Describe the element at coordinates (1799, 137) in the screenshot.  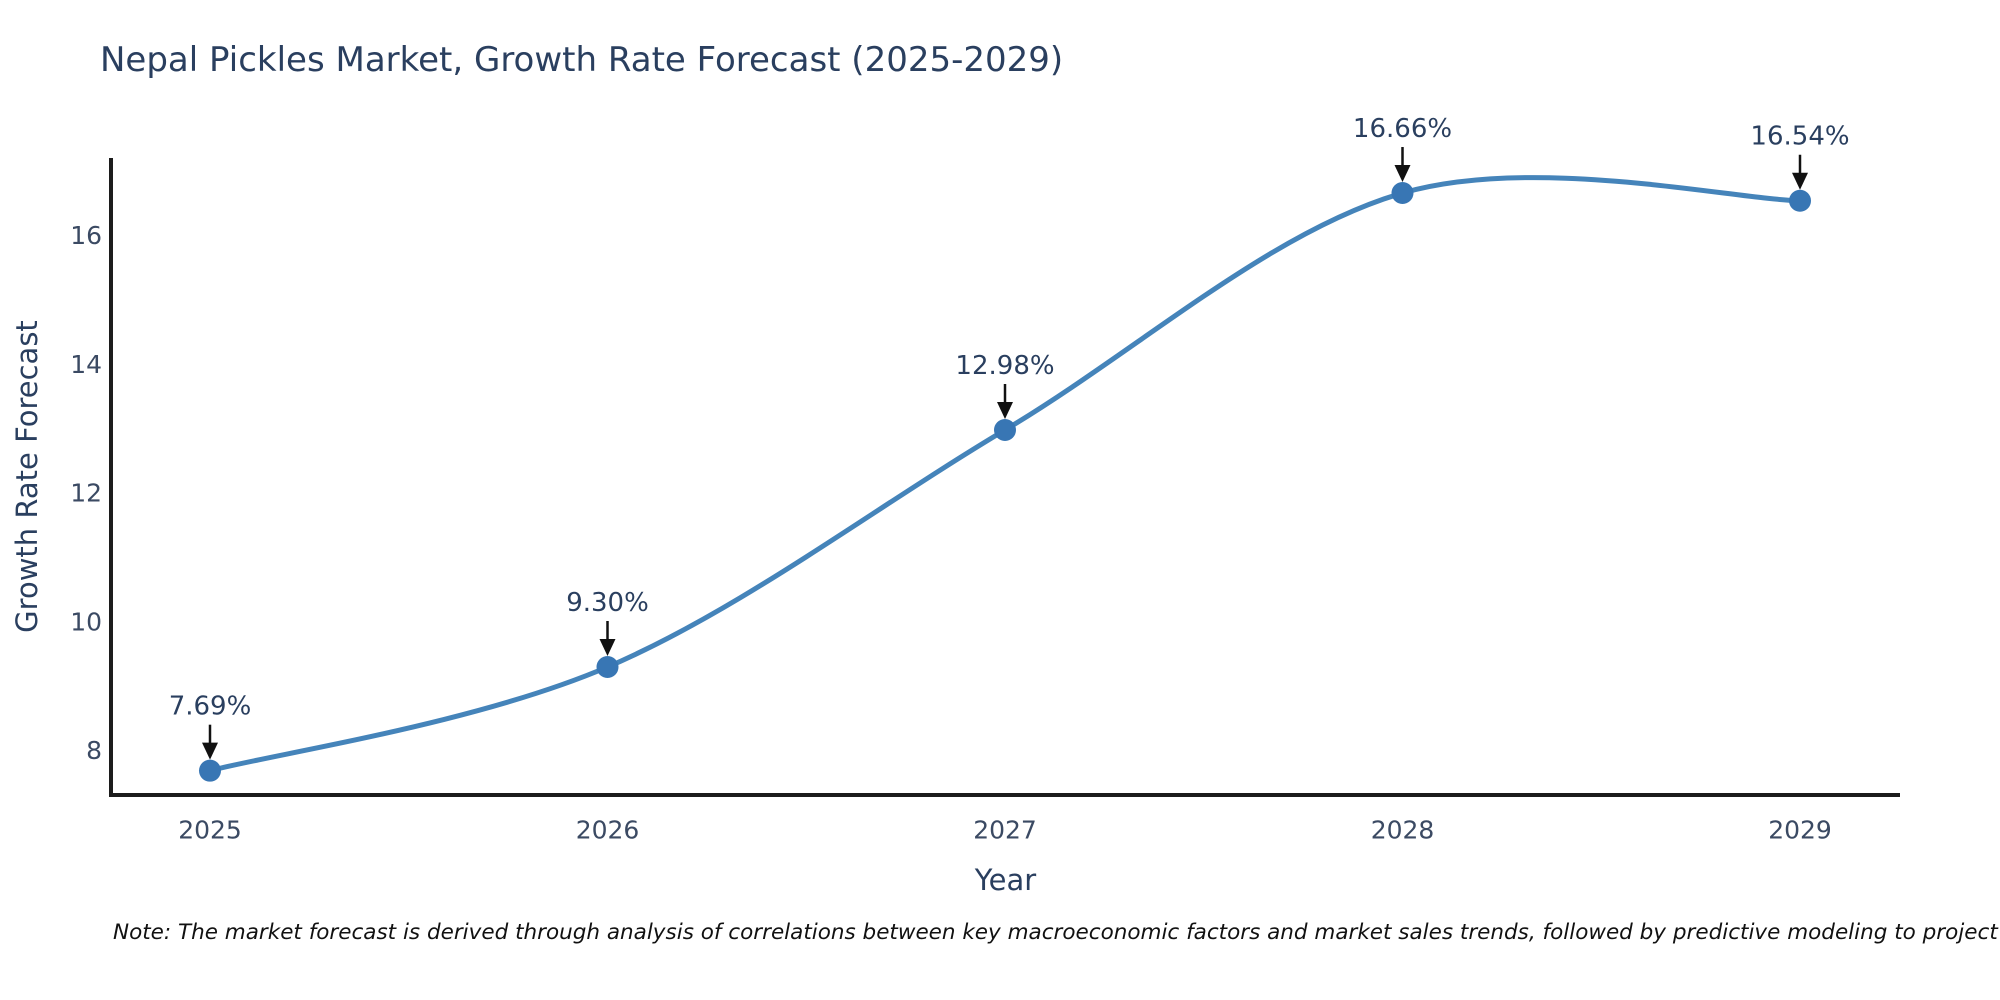
I see `point-value-label: 16.54%` at that location.